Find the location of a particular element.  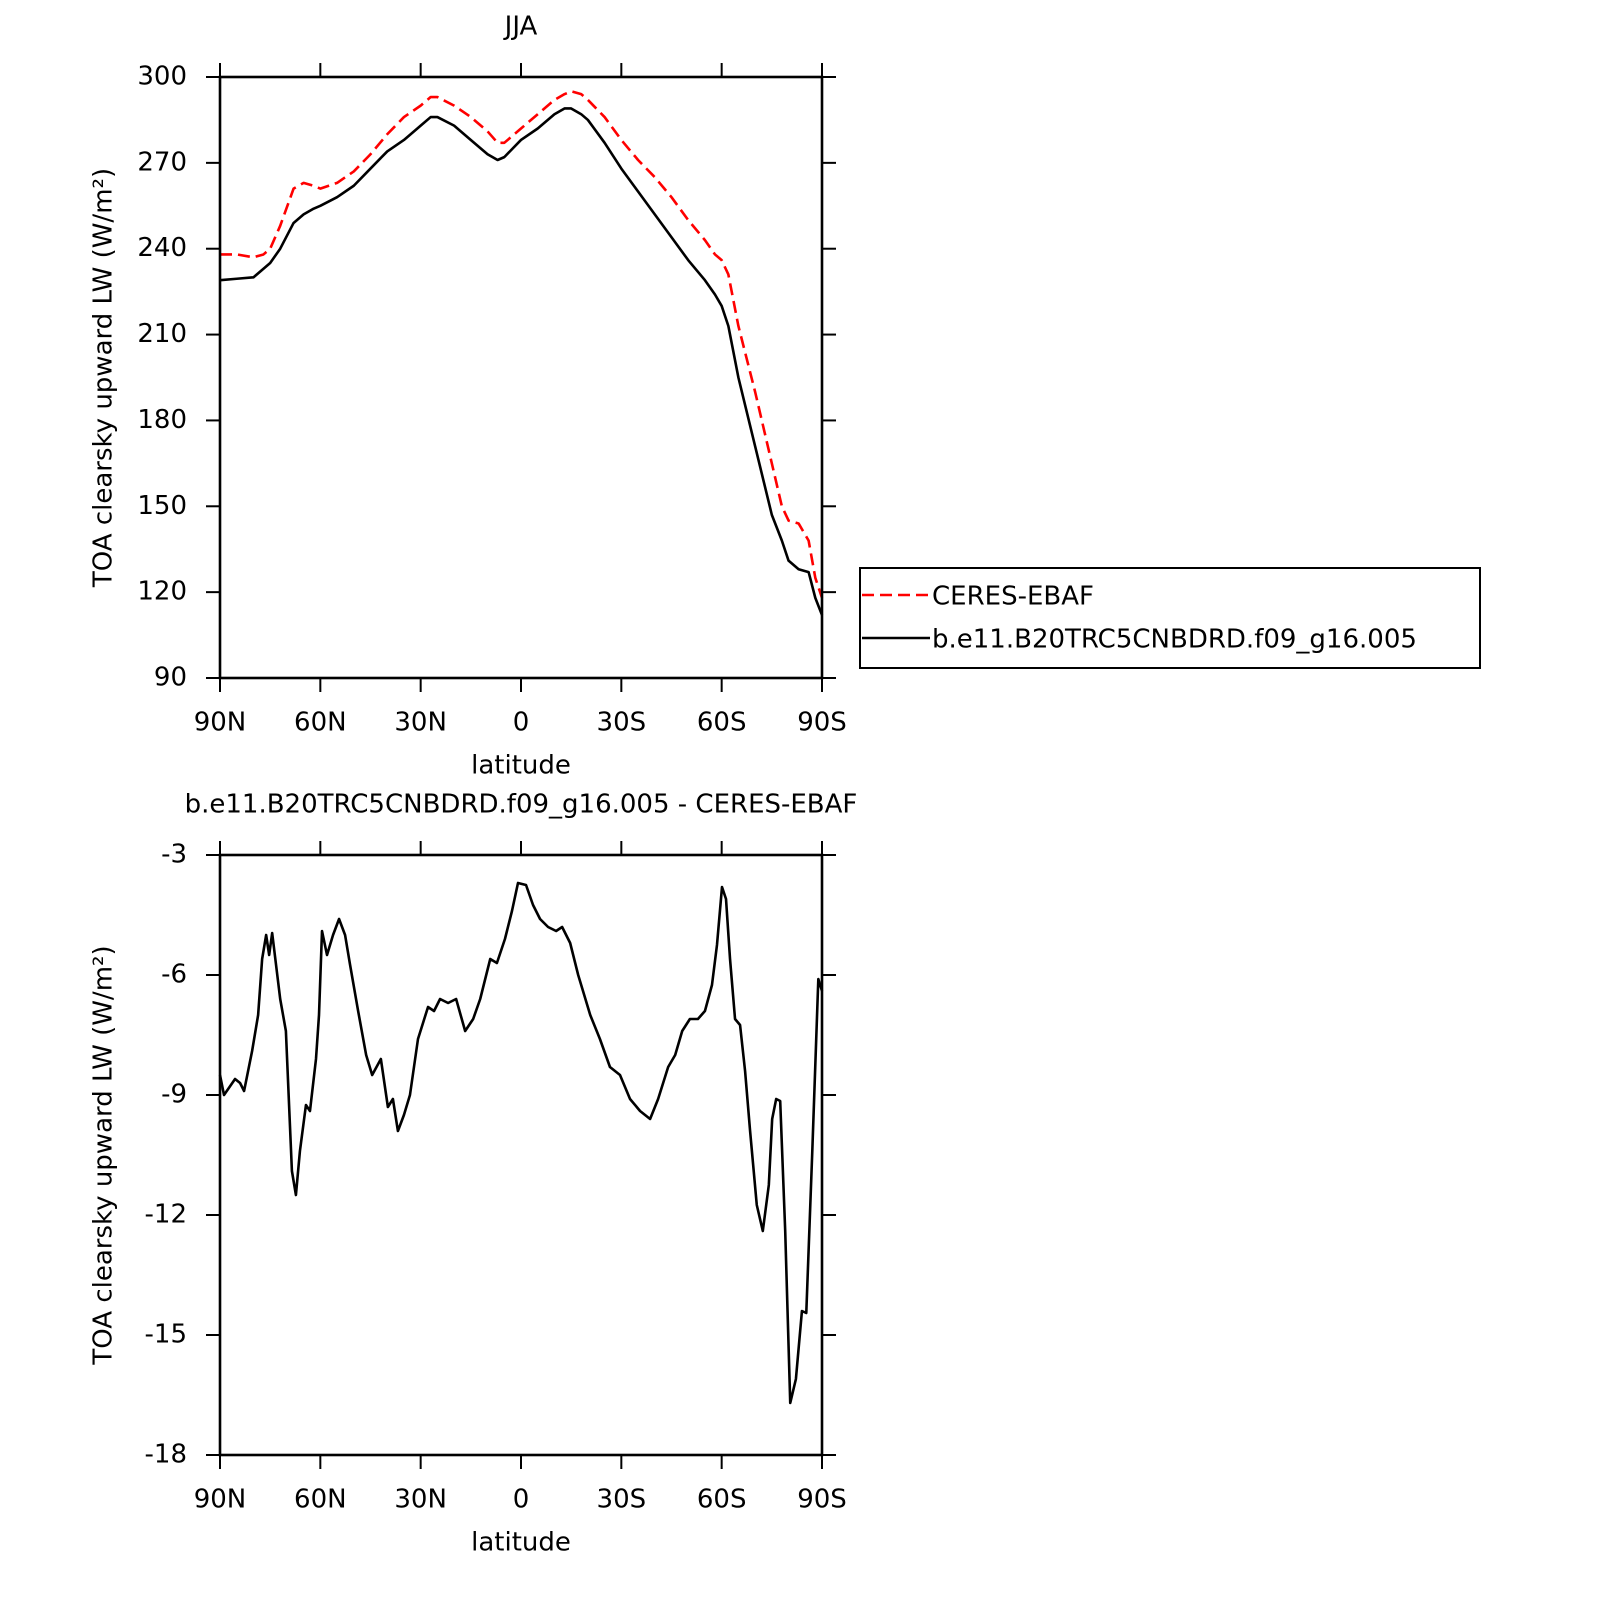

y-tick-label: -6 is located at coordinates (174, 975).